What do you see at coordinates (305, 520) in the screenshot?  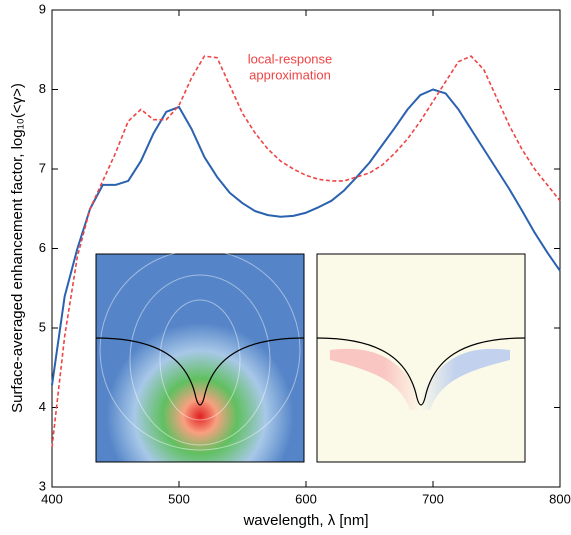 I see `x-axis-label: wavelength, λ [nm]` at bounding box center [305, 520].